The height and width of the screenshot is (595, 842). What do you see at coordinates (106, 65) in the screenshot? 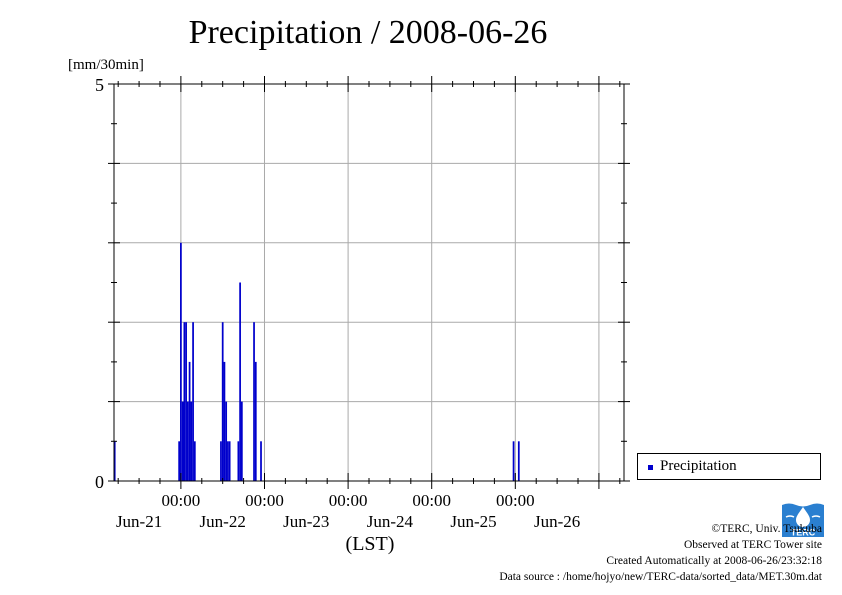
I see `y-axis-unit: [mm/30min]` at bounding box center [106, 65].